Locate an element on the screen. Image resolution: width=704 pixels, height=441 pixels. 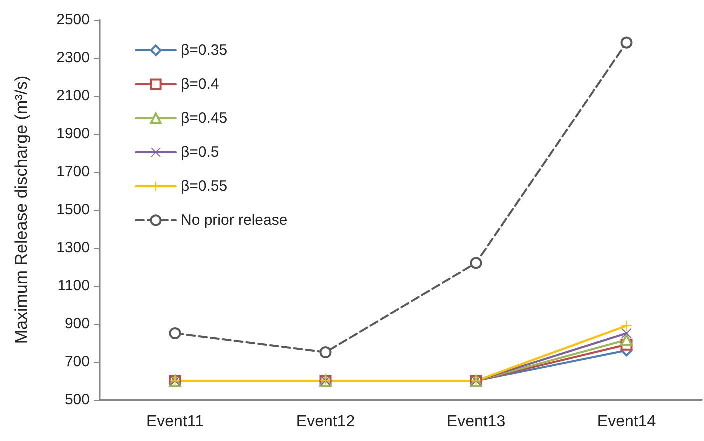
y-tick-label: 1300 is located at coordinates (73, 248).